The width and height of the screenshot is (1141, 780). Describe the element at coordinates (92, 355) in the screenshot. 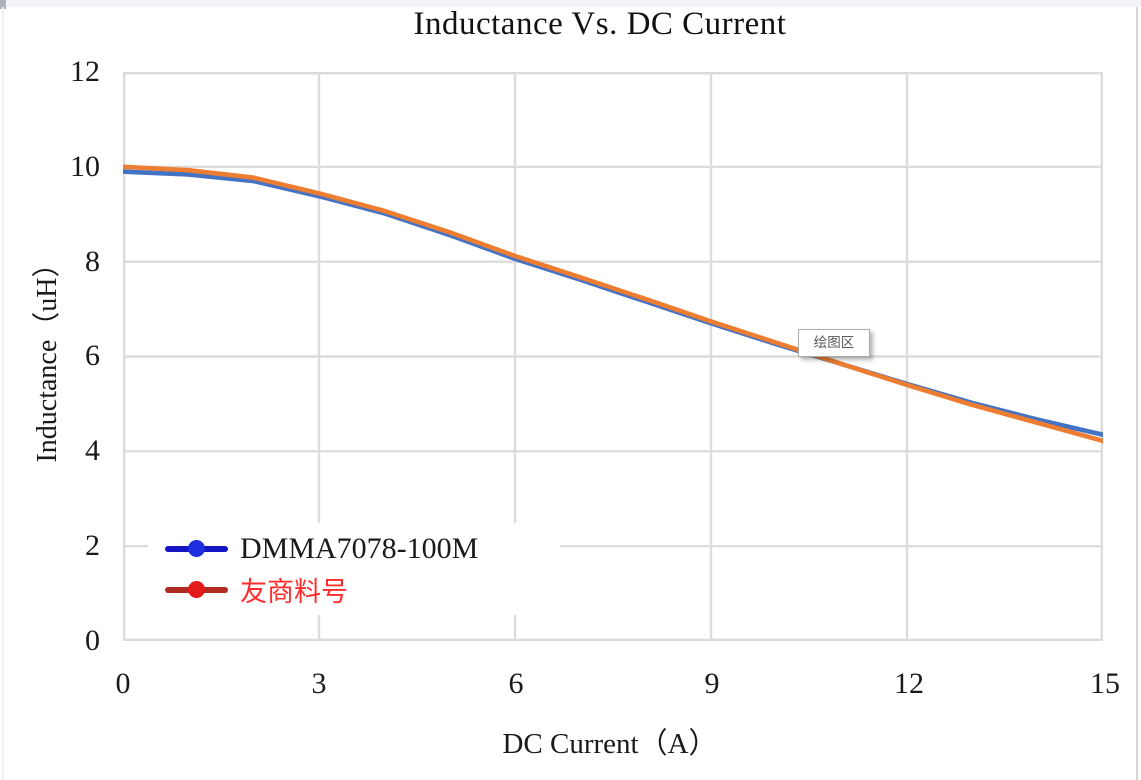

I see `y-tick-label: 6` at that location.